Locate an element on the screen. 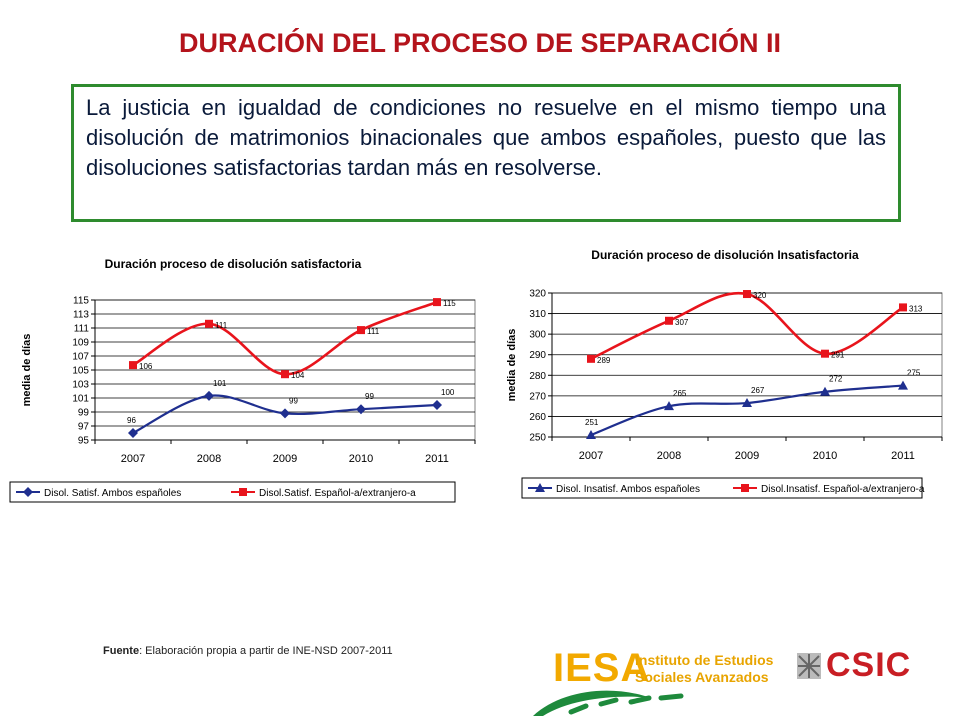 The width and height of the screenshot is (960, 720). sat-series-1-data-label: 106 is located at coordinates (146, 366).